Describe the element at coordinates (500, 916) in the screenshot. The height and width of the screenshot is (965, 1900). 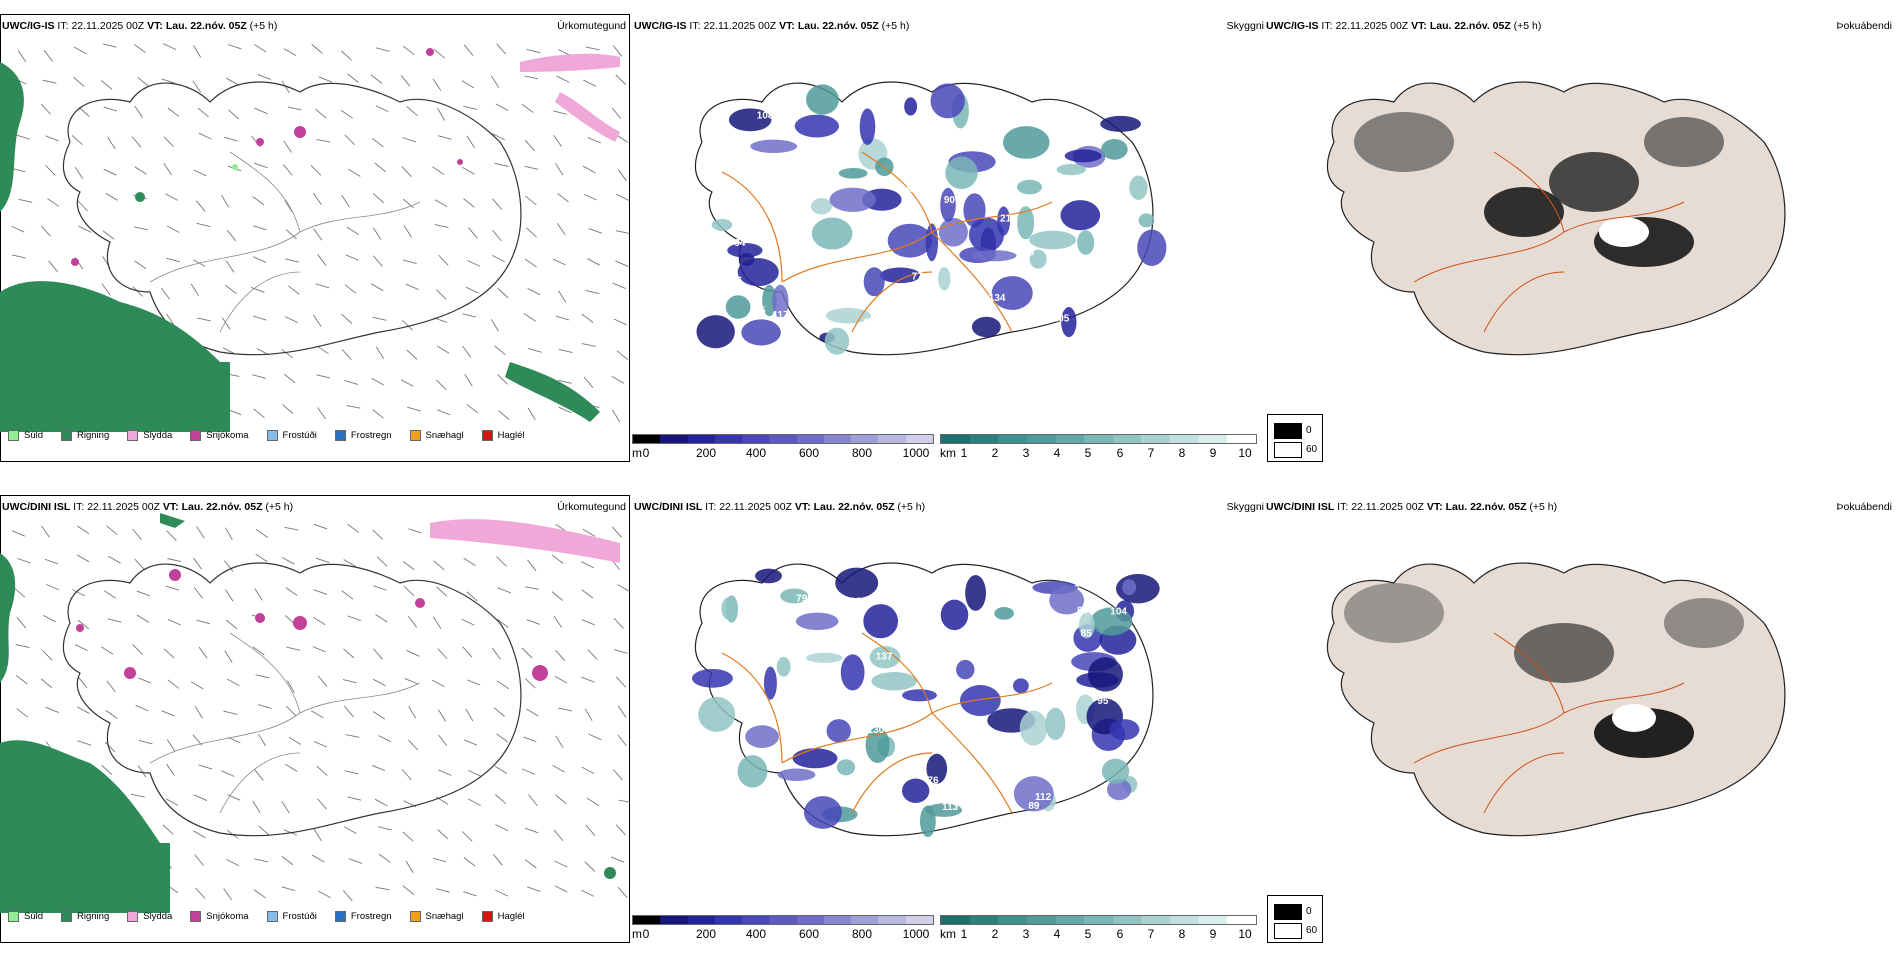
I see `legend-item-hail: Haglél` at that location.